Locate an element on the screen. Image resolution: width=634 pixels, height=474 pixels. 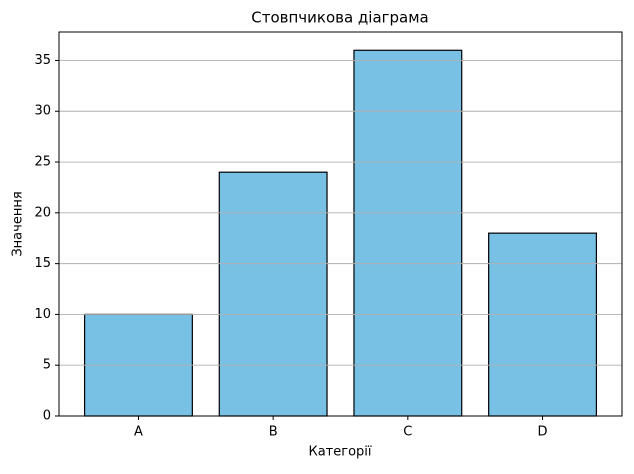
x-tick-label: B is located at coordinates (273, 432).